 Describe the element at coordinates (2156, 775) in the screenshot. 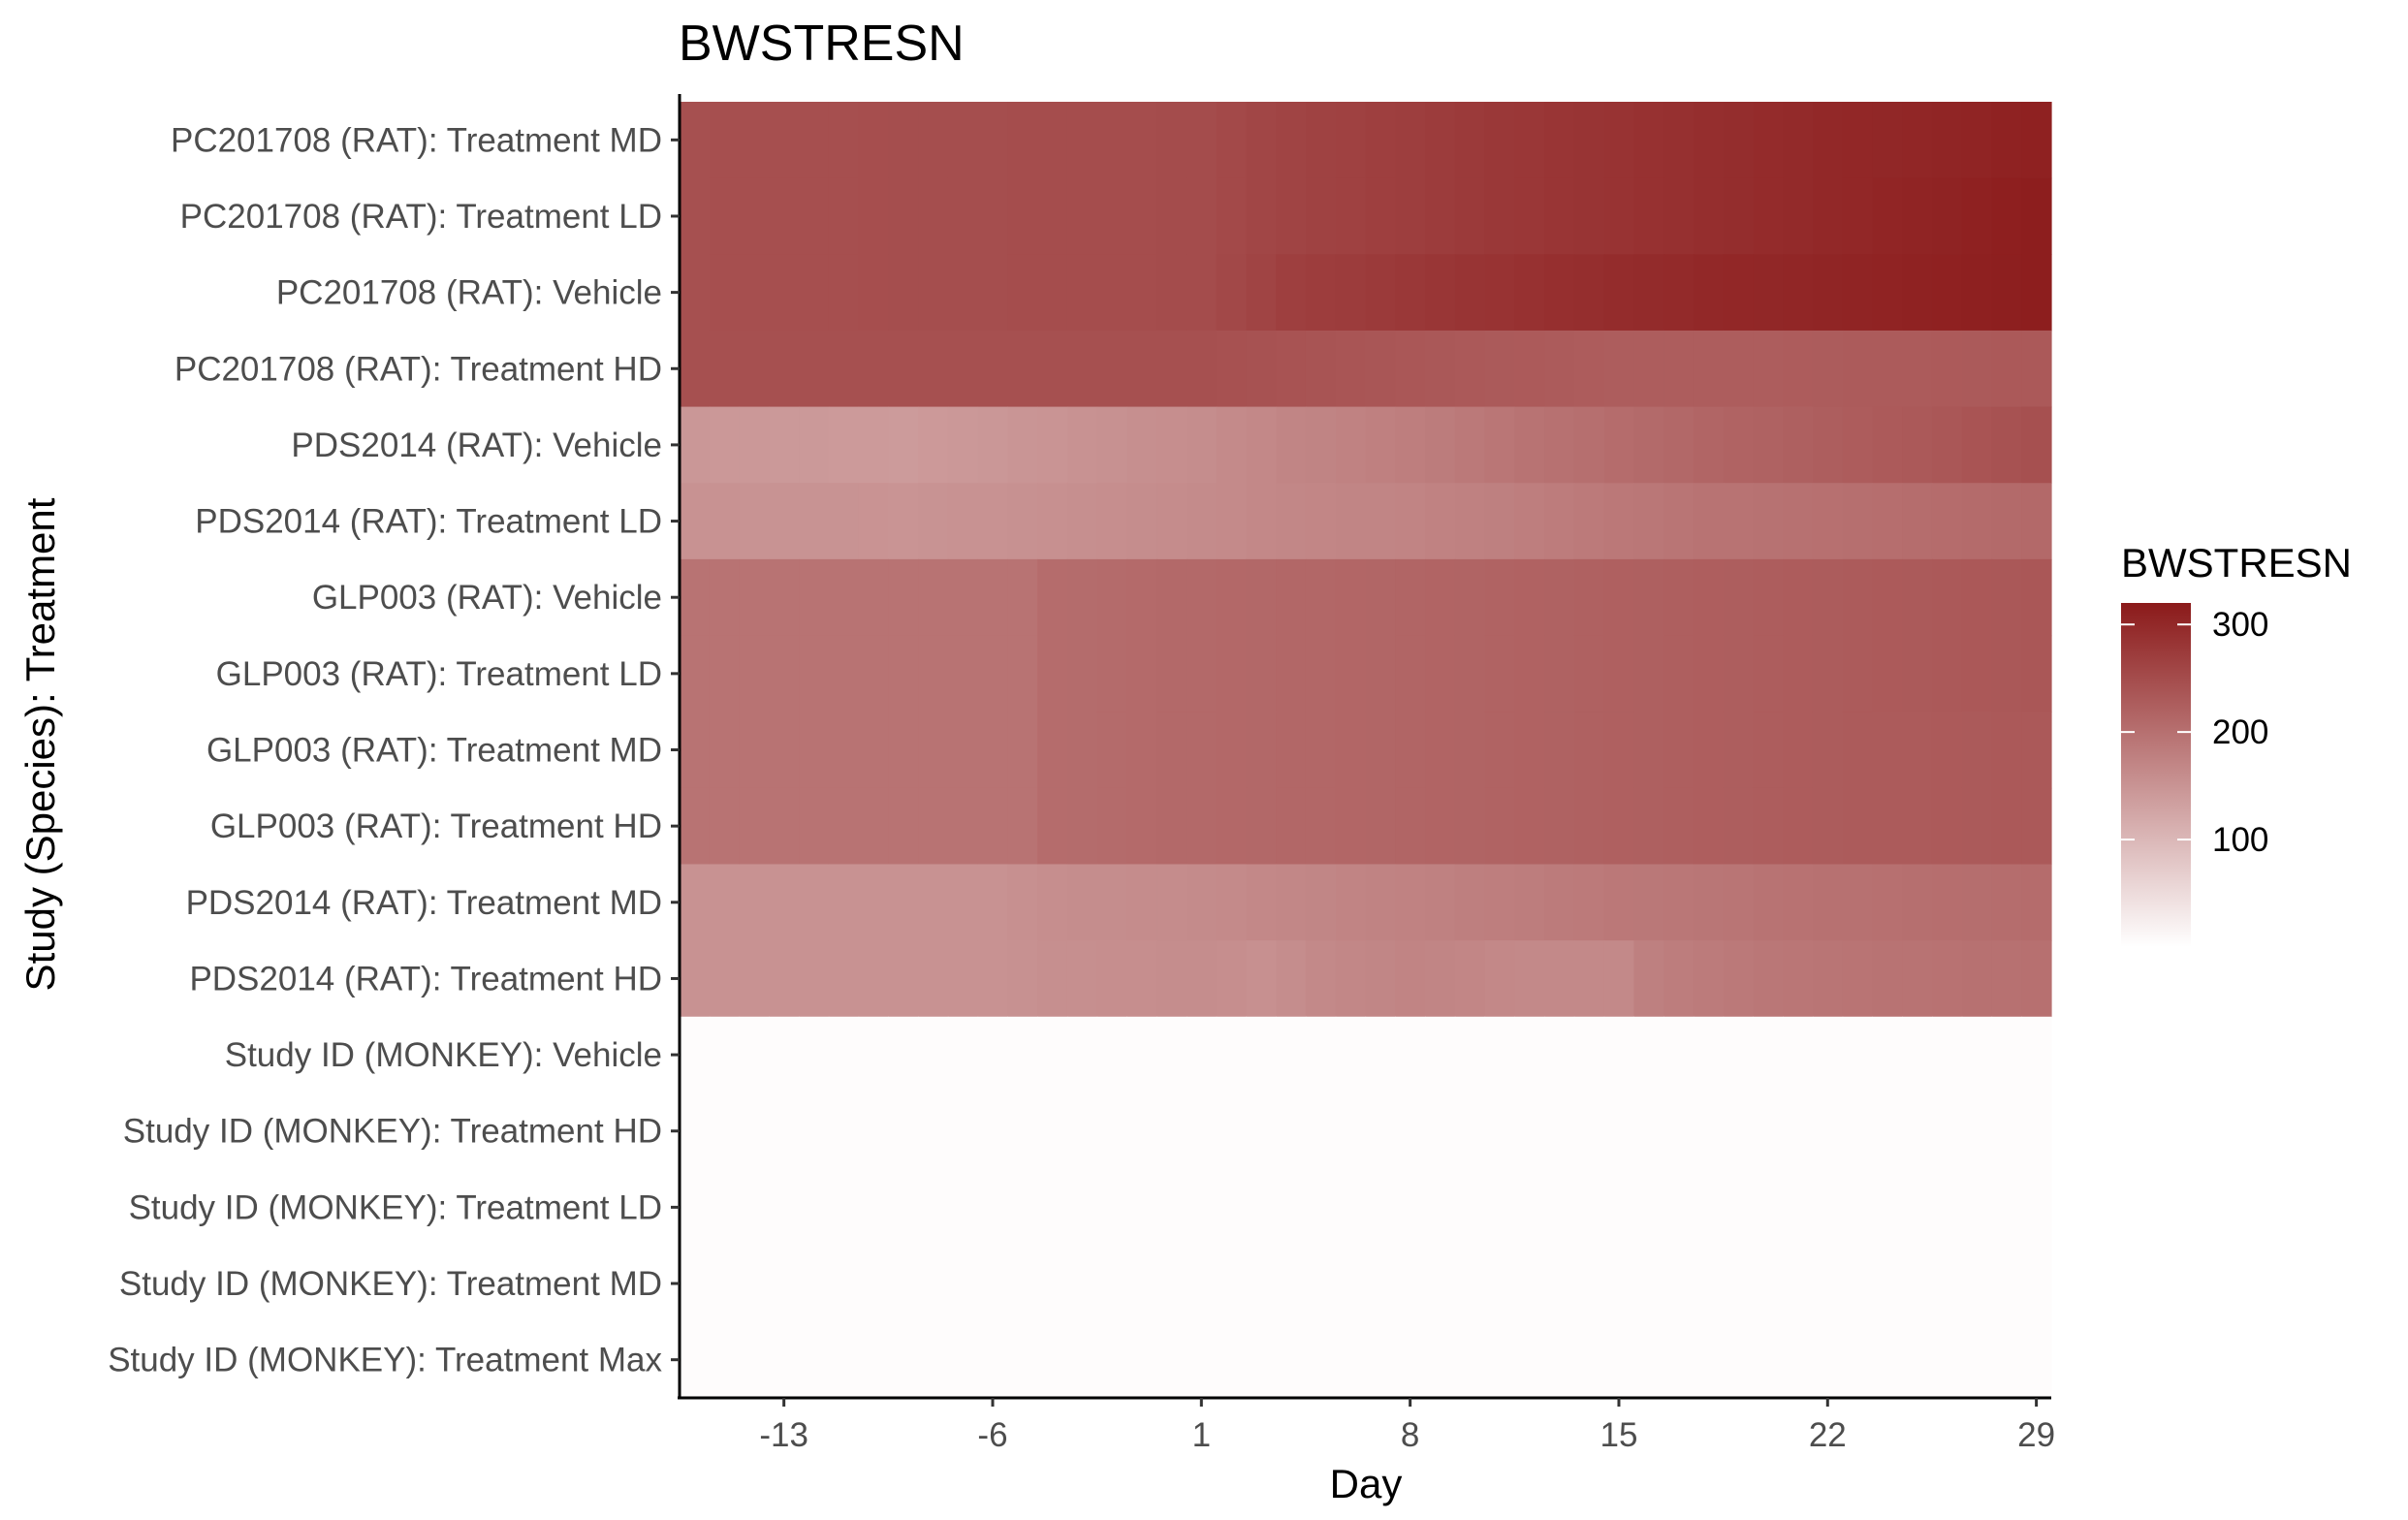

I see `legend-colorbar` at that location.